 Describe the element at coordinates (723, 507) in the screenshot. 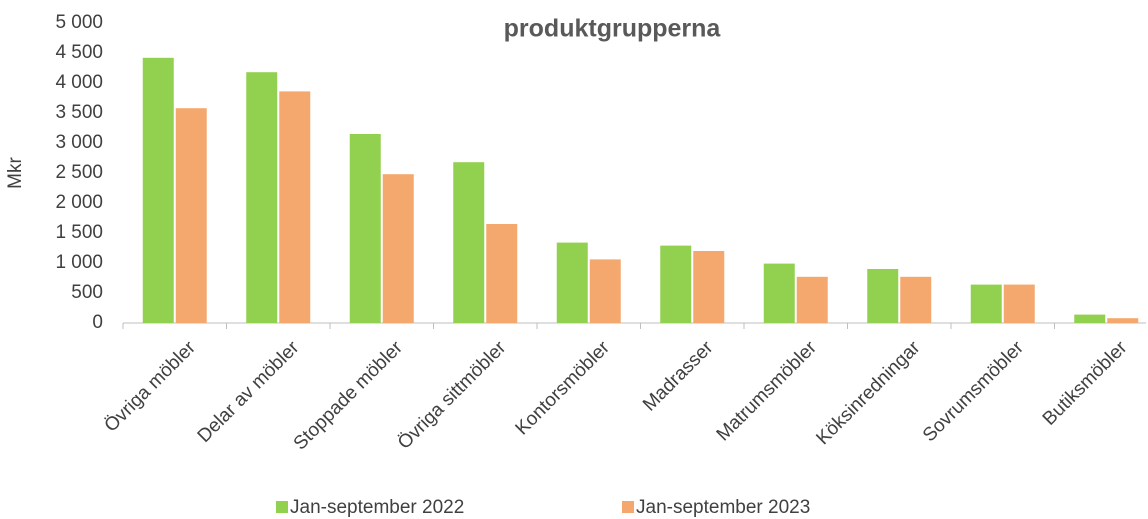

I see `legend-label: Jan-september 2023` at that location.